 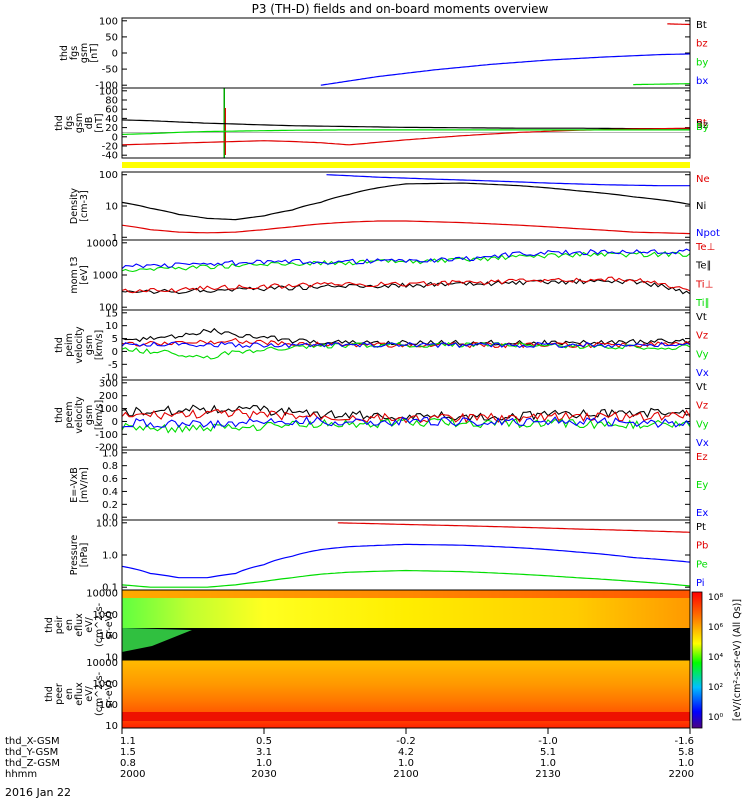 What do you see at coordinates (102, 663) in the screenshot?
I see `y-tick-label: 10000` at bounding box center [102, 663].